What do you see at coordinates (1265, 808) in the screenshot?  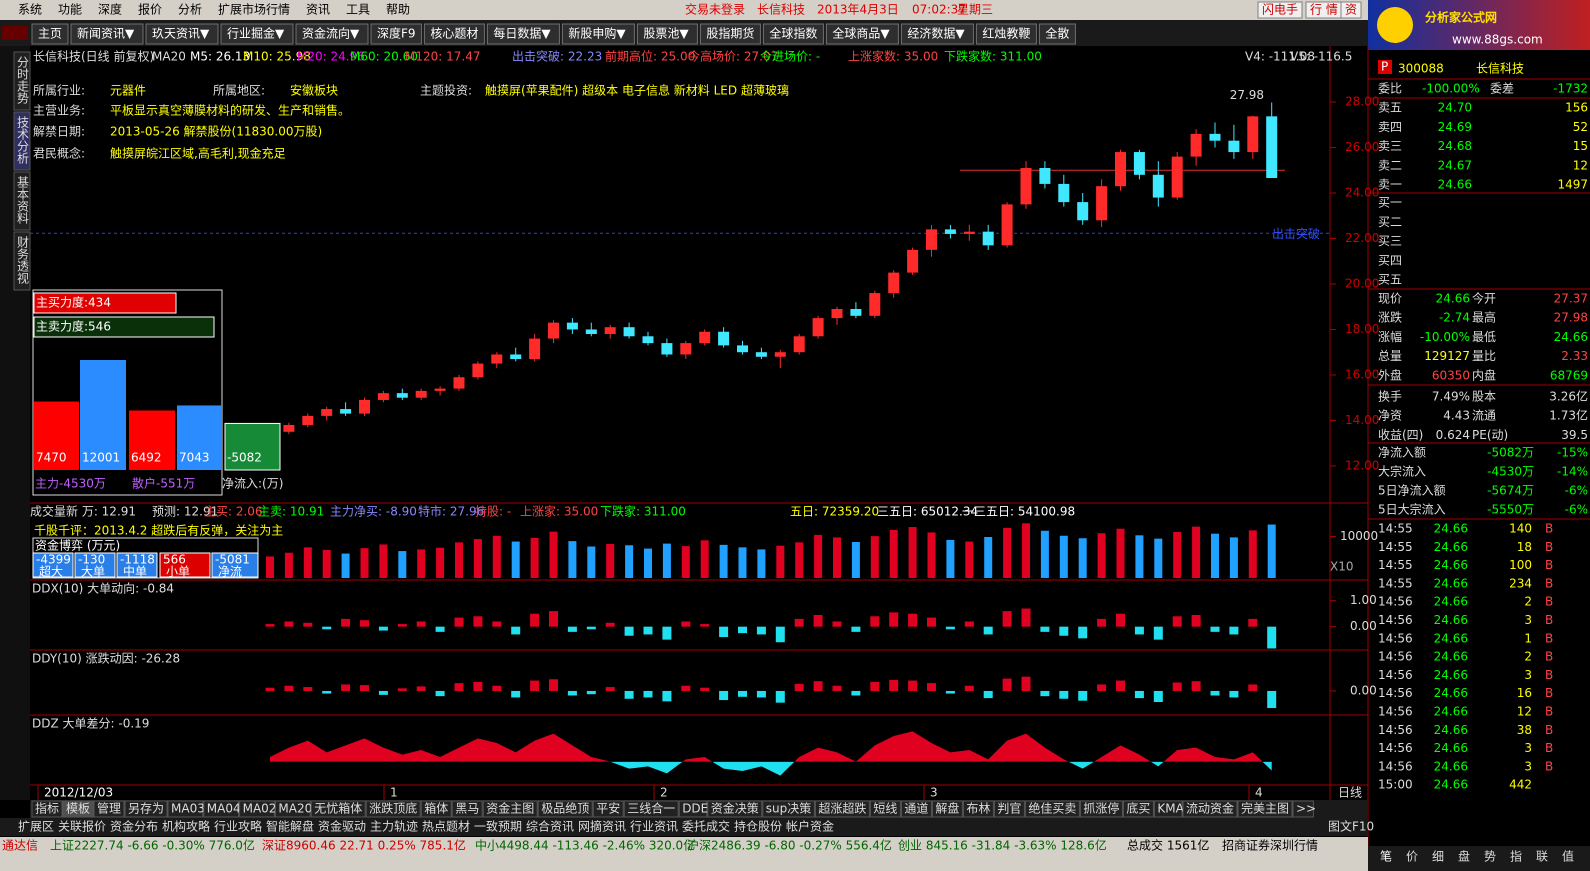 I see `tab: 完美主图` at bounding box center [1265, 808].